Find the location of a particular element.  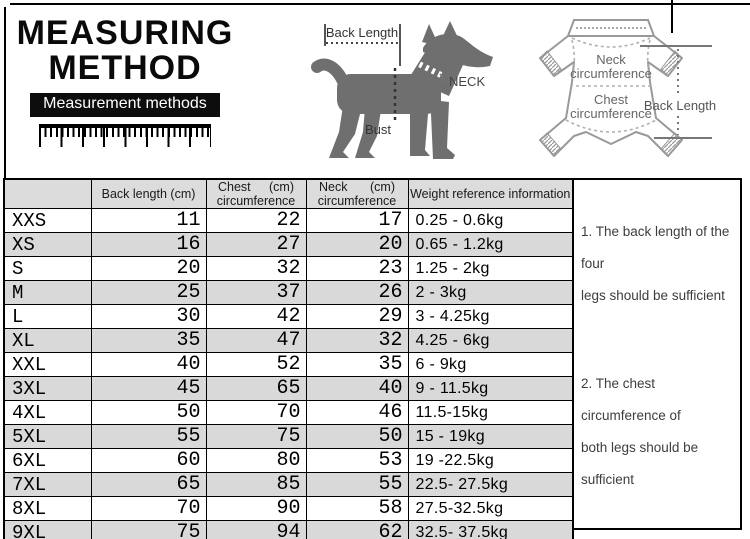

size-cell: XXL is located at coordinates (47, 364).